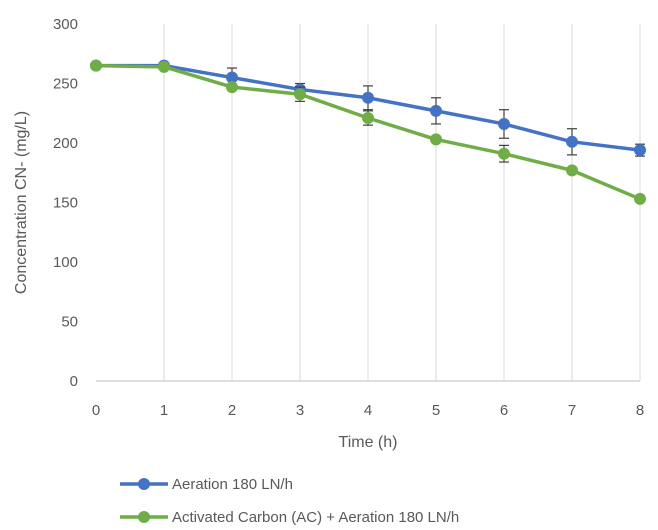 This screenshot has width=658, height=530. I want to click on y-tick-labels: 0 50 100 150 200 250 300, so click(65, 203).